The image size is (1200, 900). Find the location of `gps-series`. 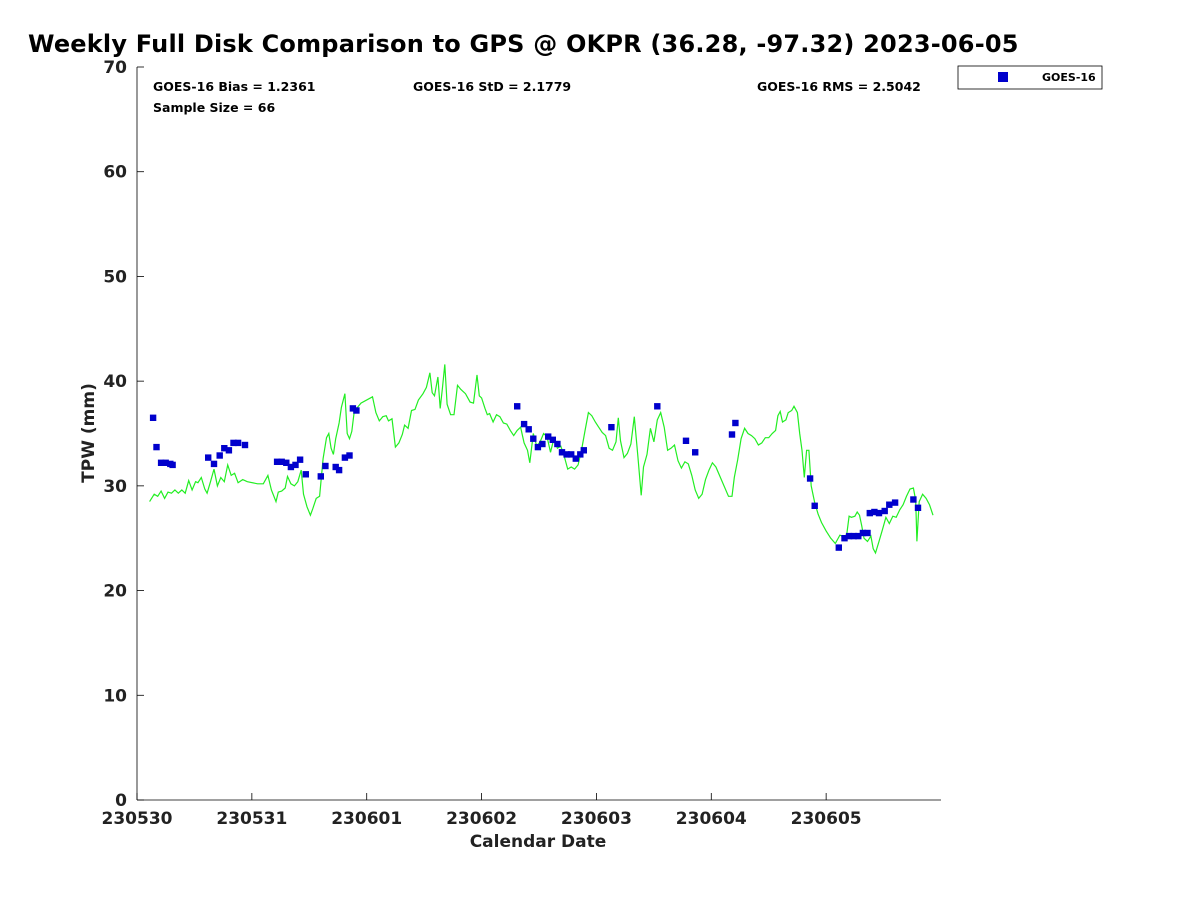

gps-series is located at coordinates (541, 459).